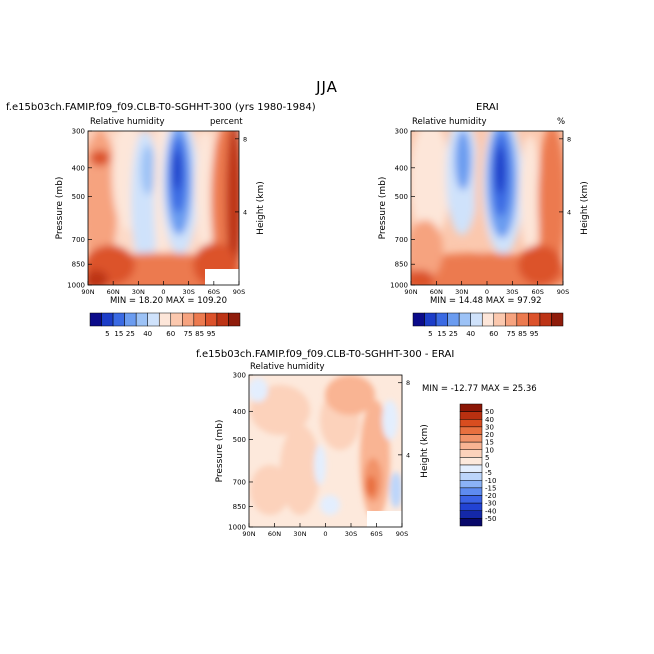  What do you see at coordinates (261, 208) in the screenshot?
I see `model-height-label: Height (km)` at bounding box center [261, 208].